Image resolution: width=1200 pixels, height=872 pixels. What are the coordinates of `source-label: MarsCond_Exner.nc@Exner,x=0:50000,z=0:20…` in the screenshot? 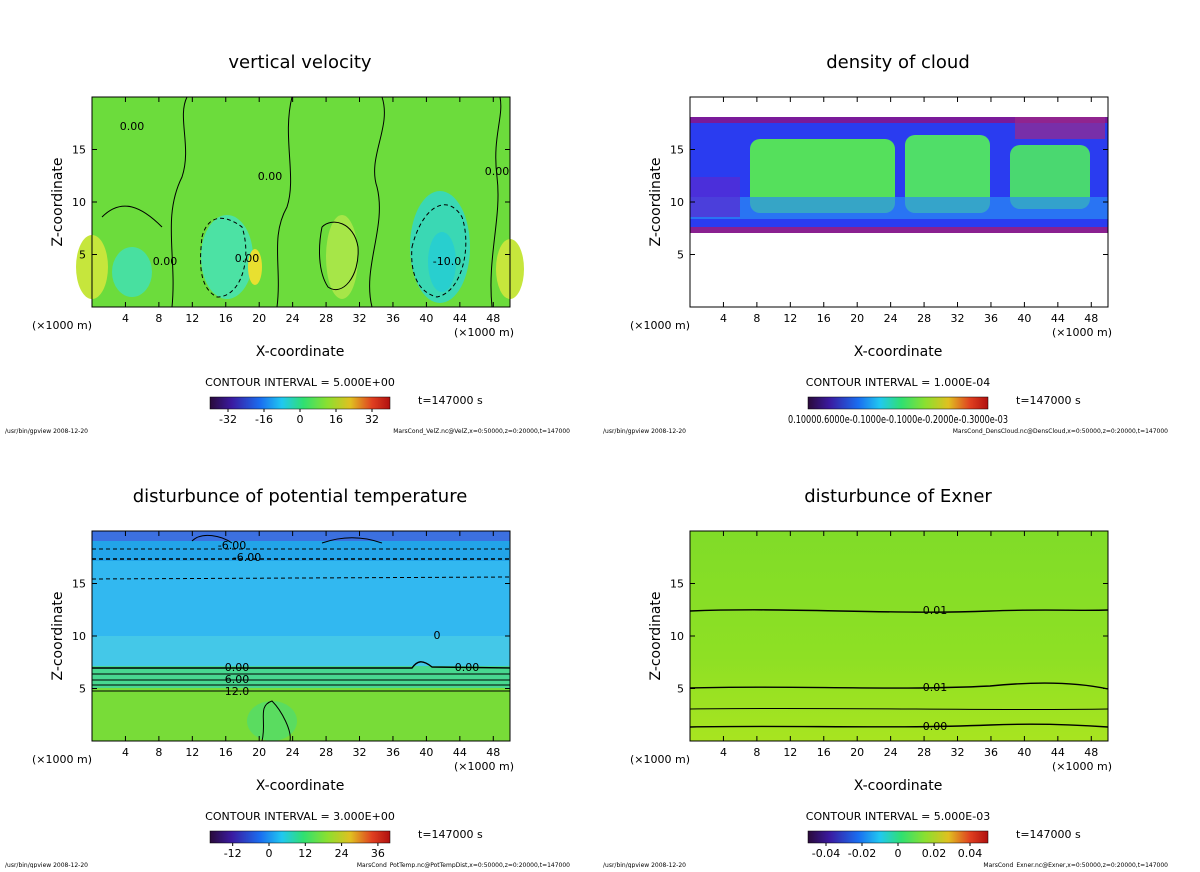 It's located at (1075, 865).